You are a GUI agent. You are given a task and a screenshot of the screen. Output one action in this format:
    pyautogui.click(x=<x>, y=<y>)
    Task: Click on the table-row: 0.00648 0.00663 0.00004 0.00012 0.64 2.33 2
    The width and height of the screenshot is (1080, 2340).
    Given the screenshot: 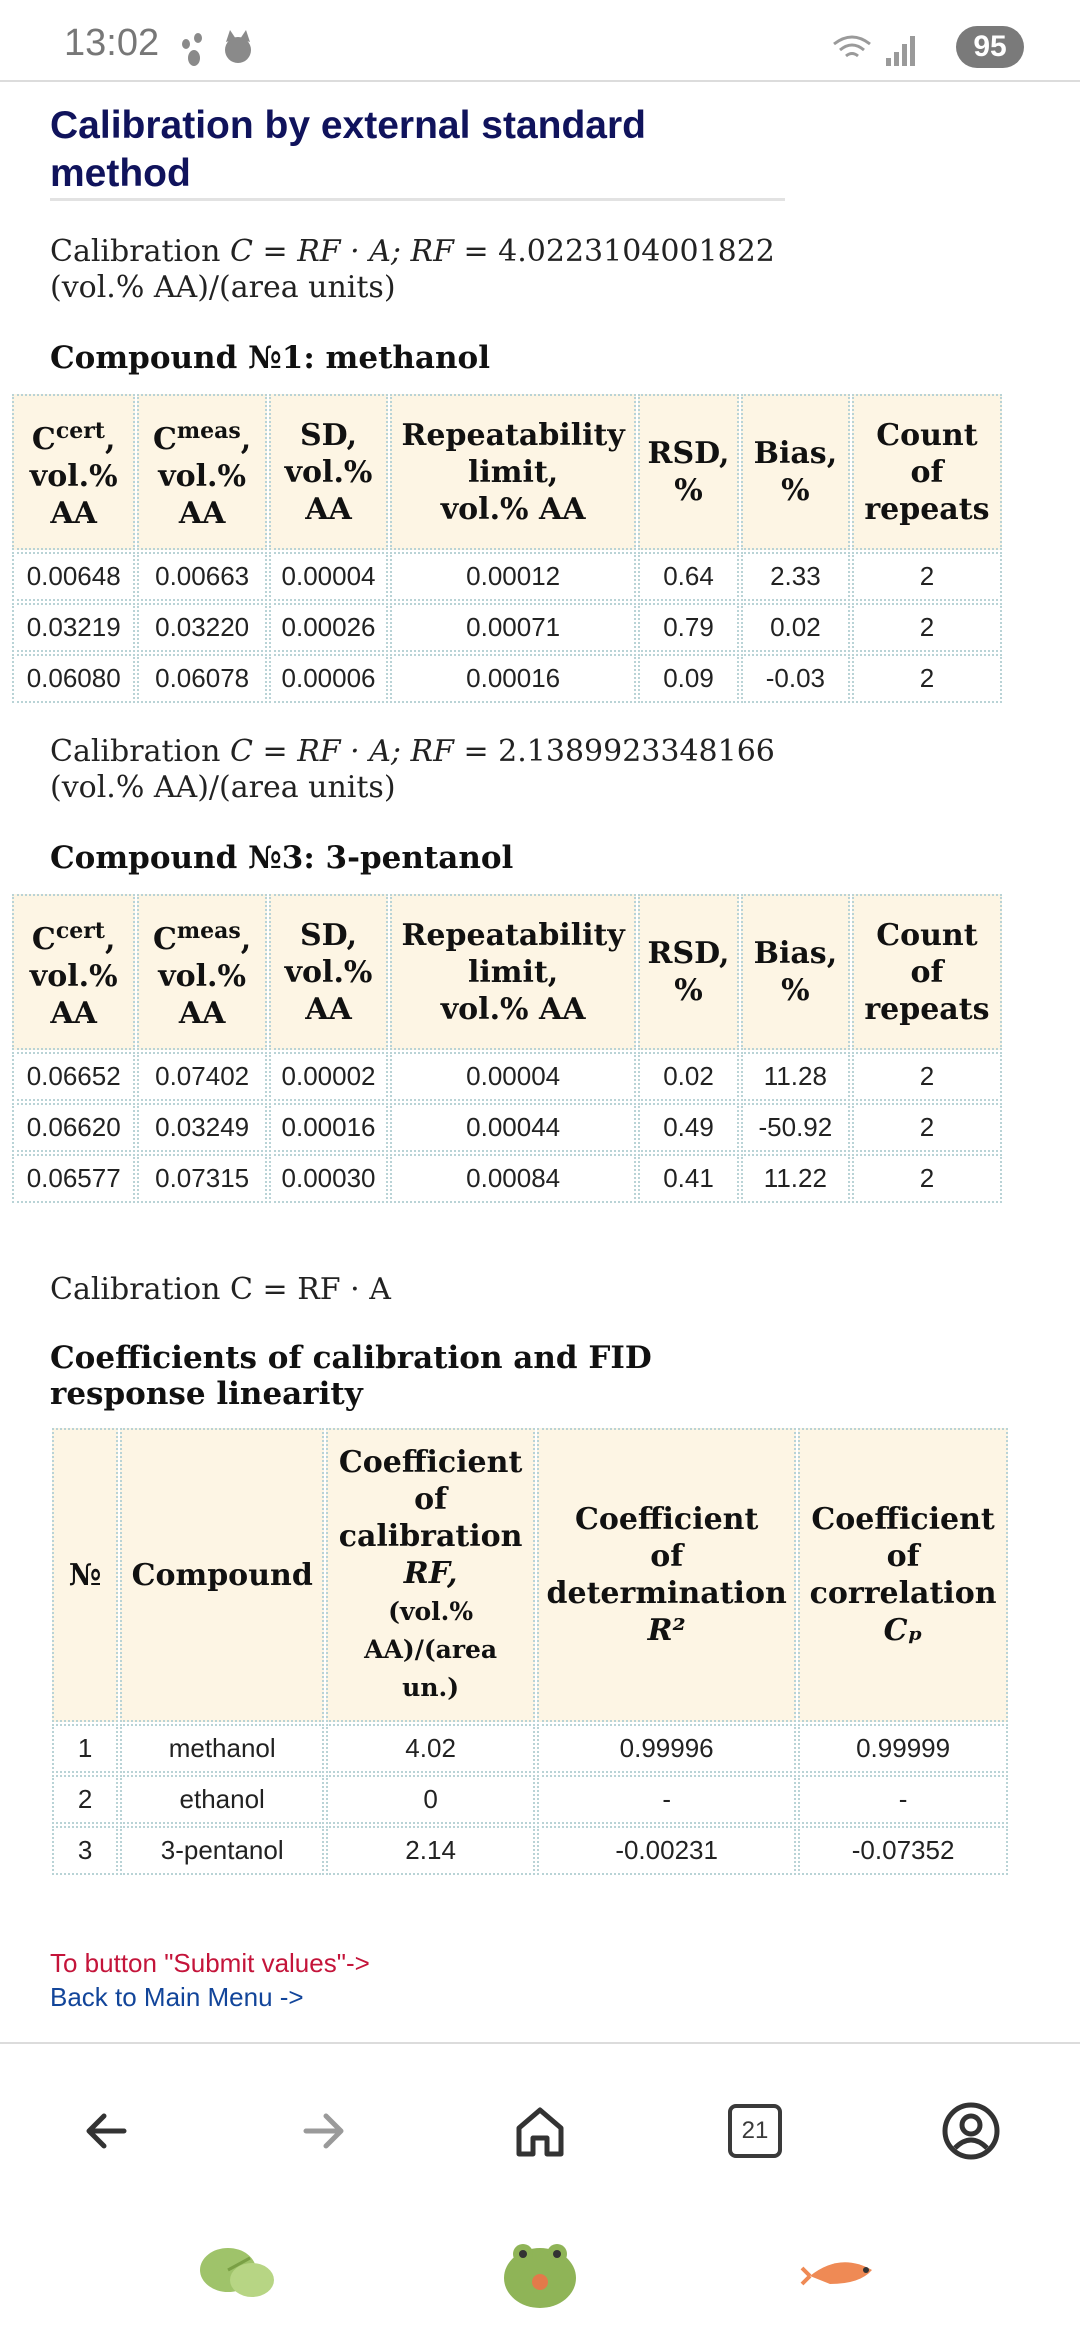 What is the action you would take?
    pyautogui.click(x=507, y=576)
    